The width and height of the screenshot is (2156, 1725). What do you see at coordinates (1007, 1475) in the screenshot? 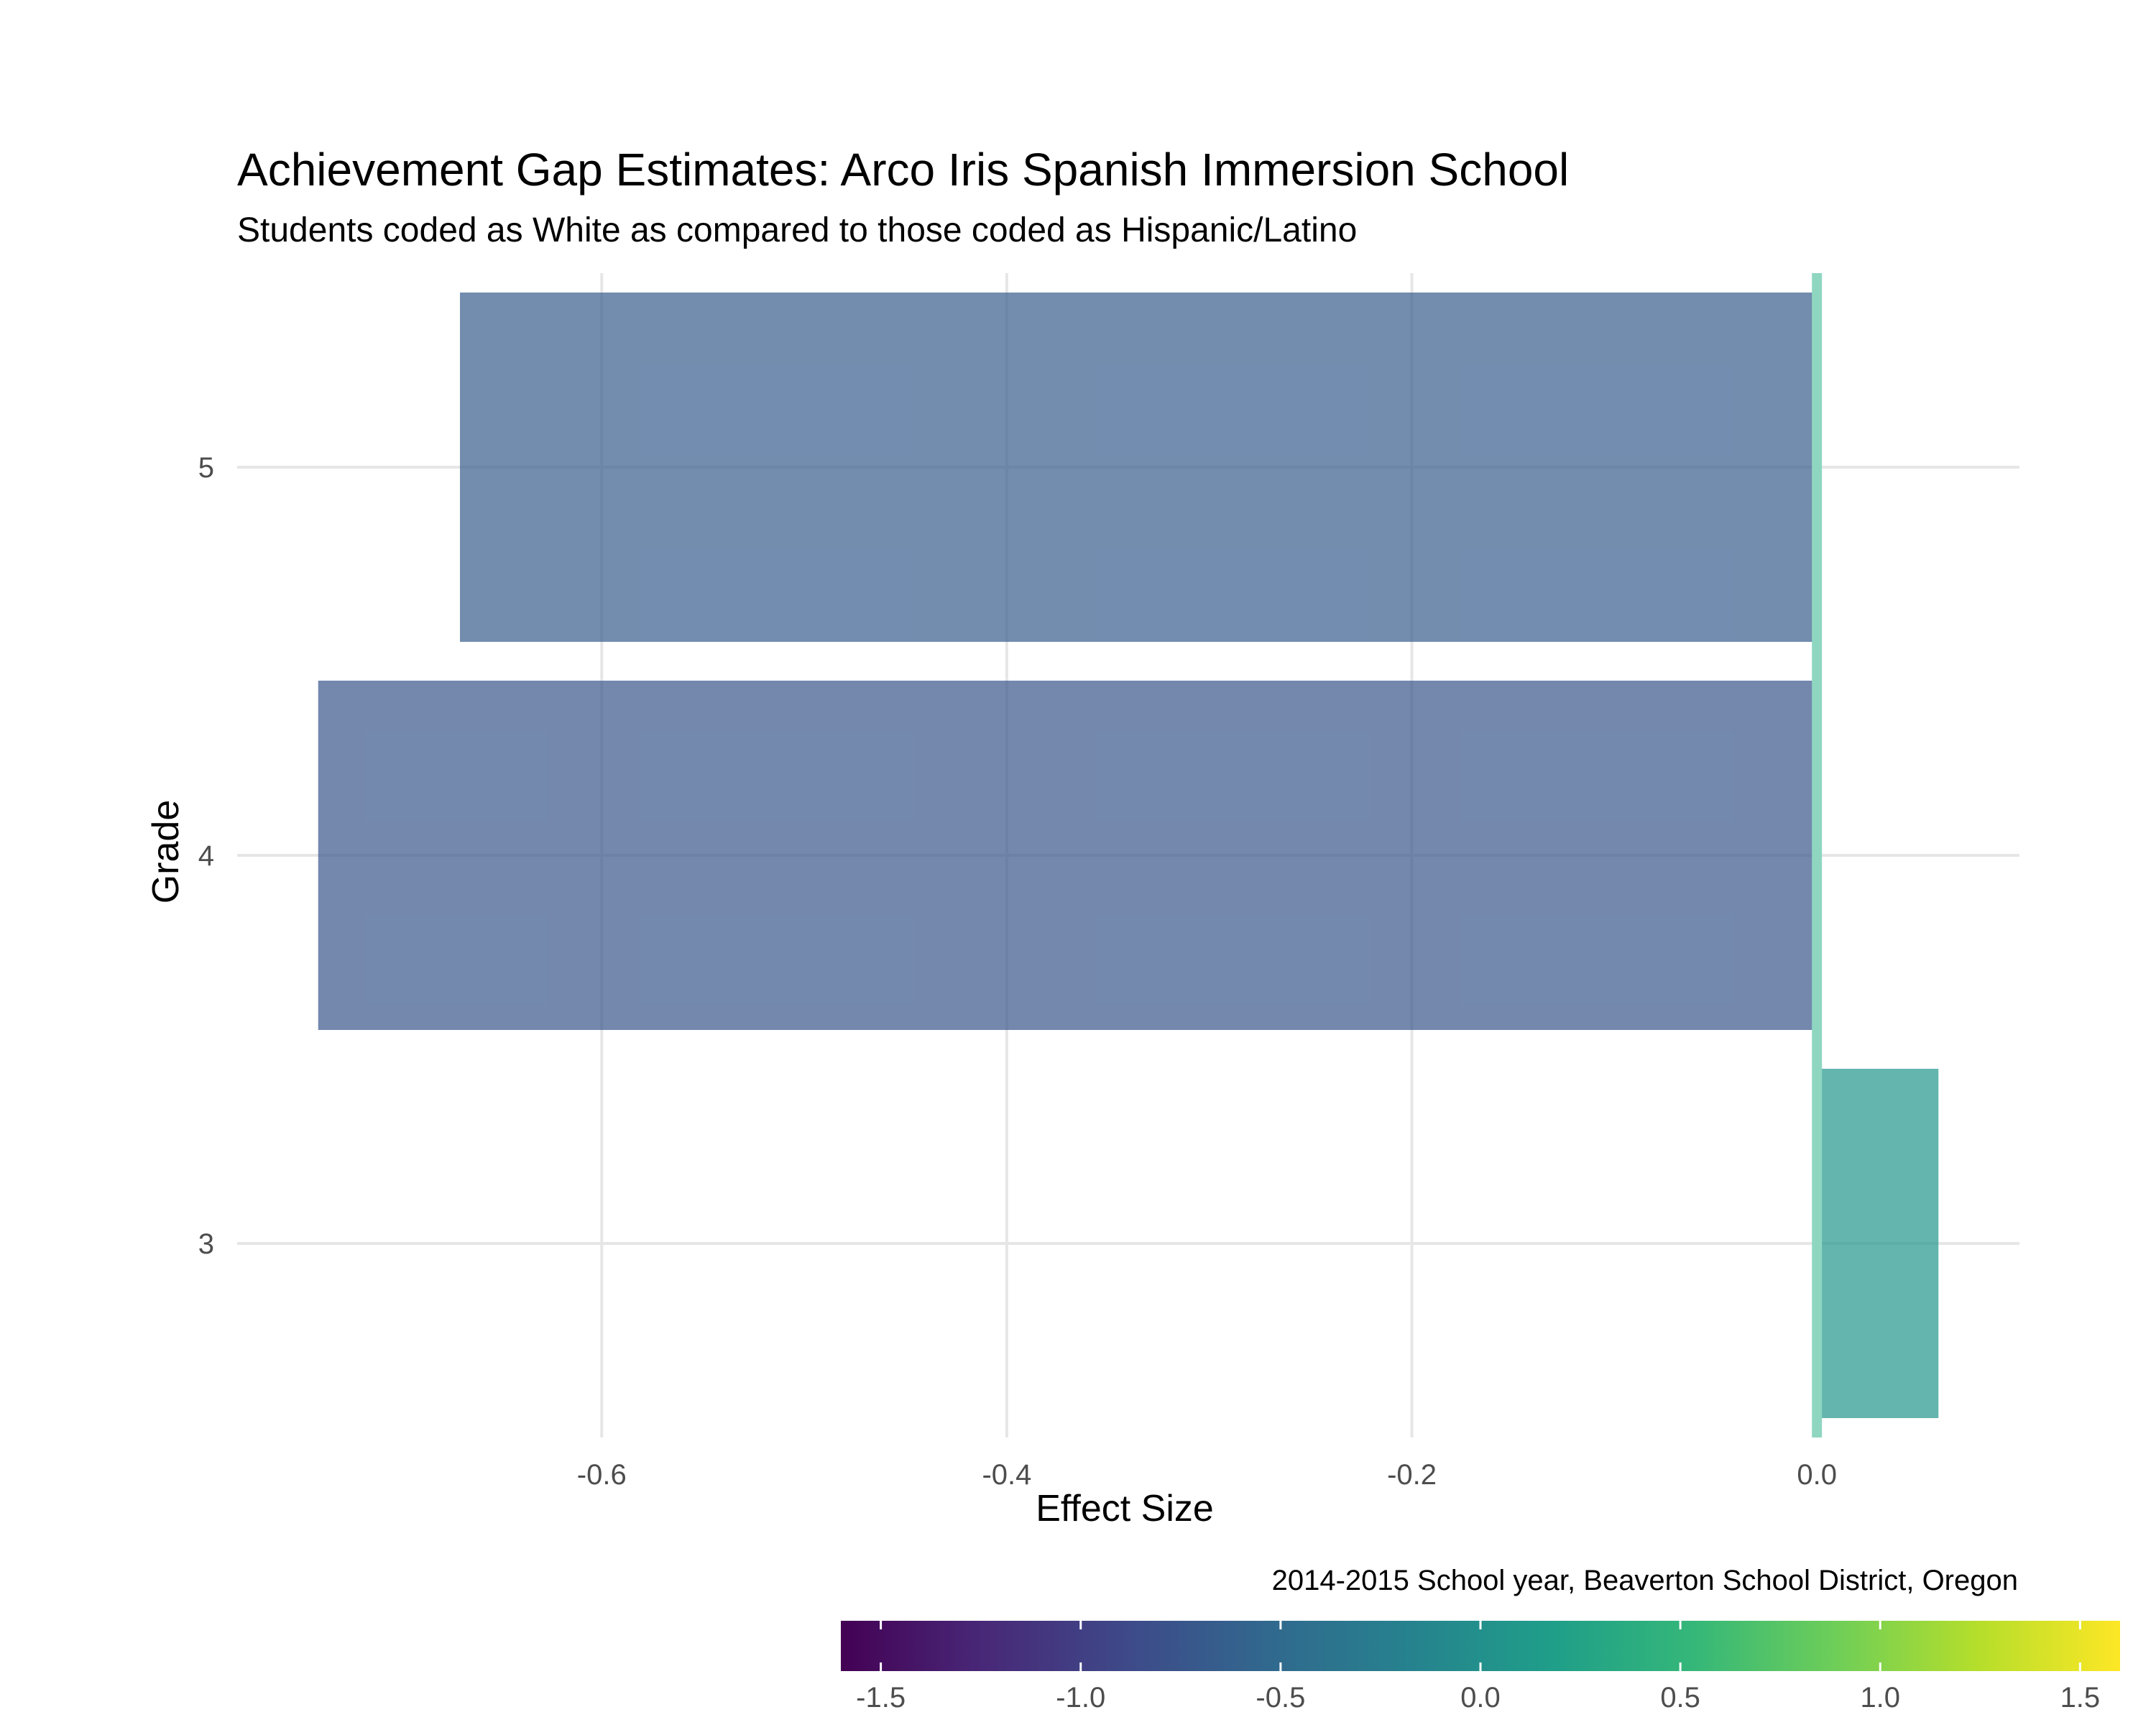
I see `x-tick-label: -0.4` at bounding box center [1007, 1475].